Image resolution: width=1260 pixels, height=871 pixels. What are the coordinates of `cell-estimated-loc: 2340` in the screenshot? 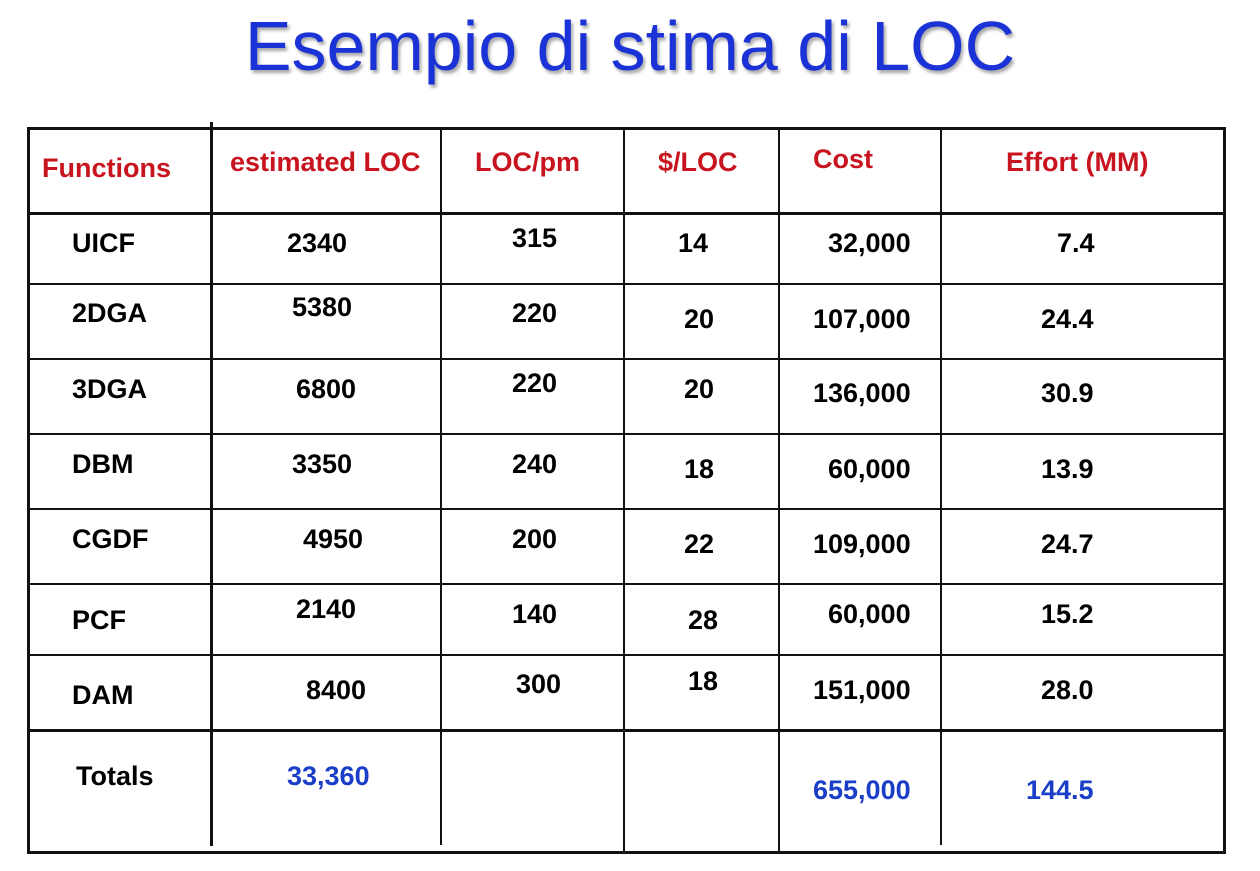 It's located at (317, 243).